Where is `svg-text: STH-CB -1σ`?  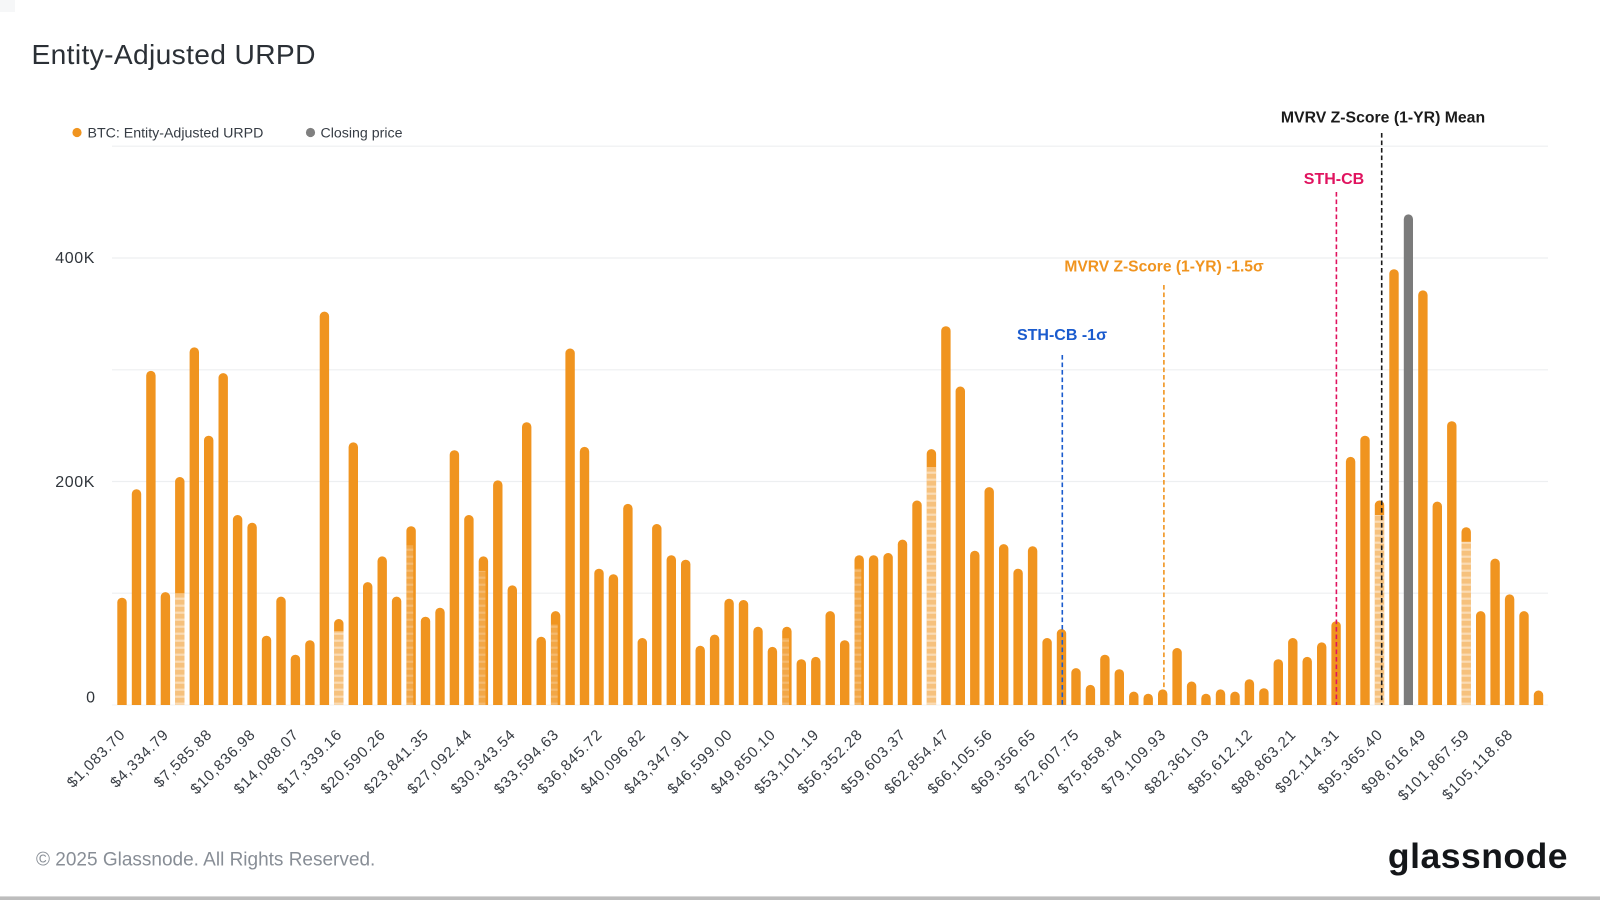
svg-text: STH-CB -1σ is located at coordinates (1062, 335).